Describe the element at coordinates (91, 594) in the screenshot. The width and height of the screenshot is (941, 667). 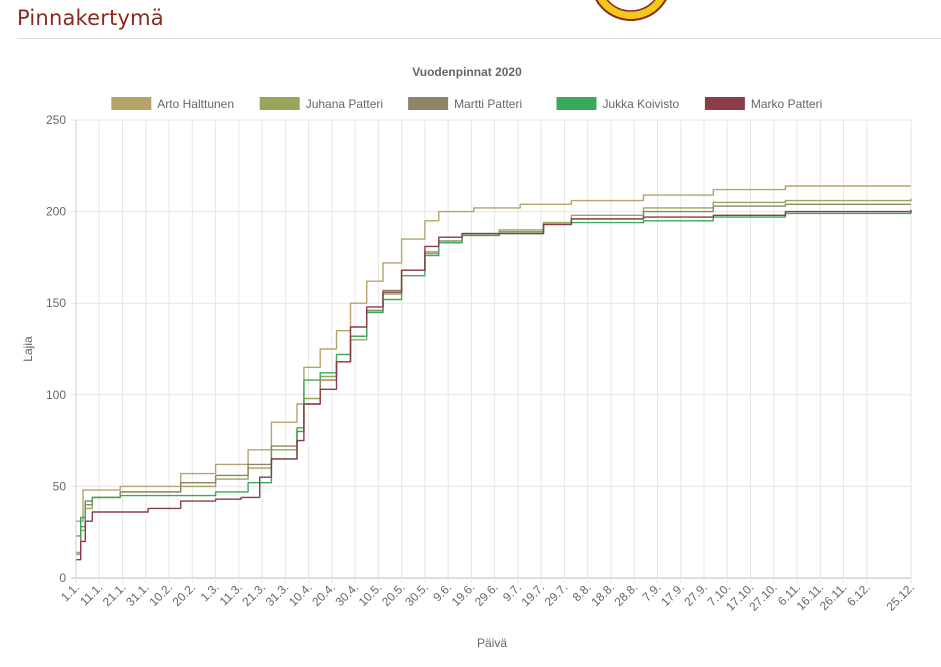
I see `x-tick-label: 11.1.` at that location.